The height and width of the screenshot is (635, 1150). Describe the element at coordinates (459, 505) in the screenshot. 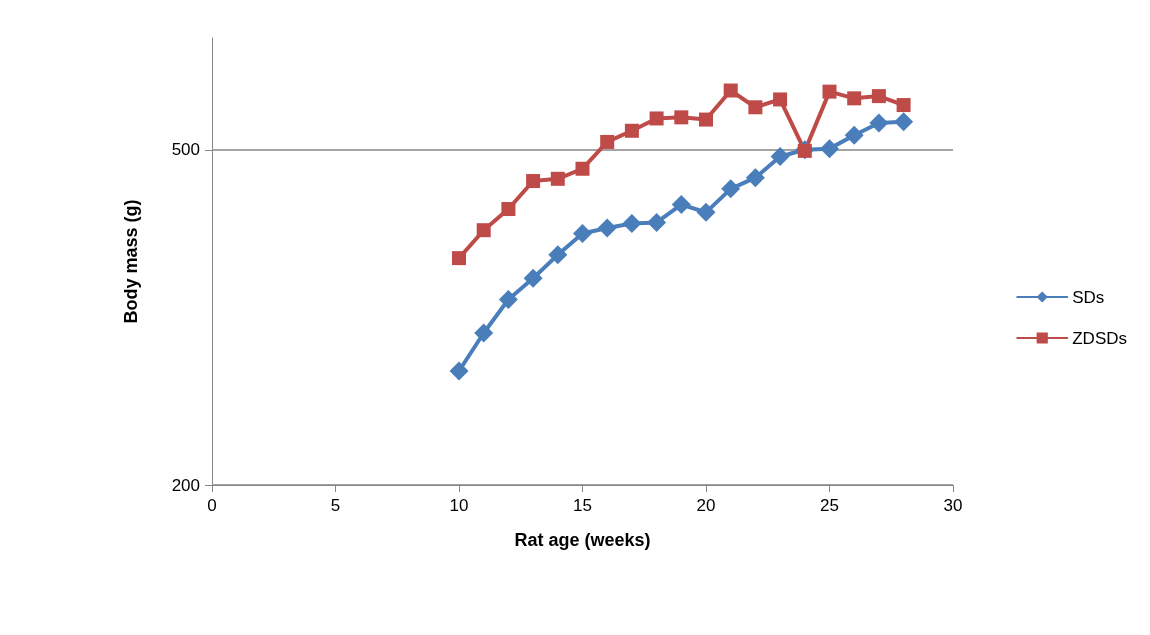

I see `x-tick-label: 10` at that location.